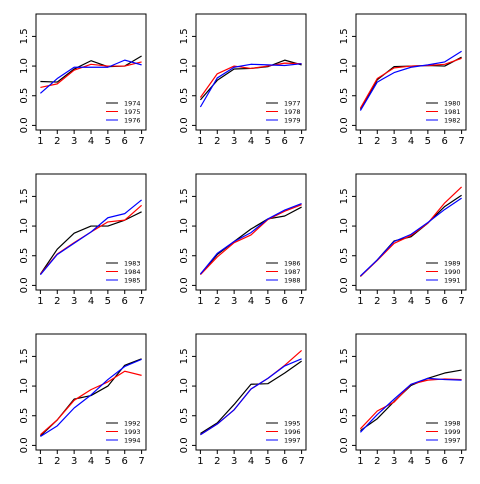 This screenshot has width=480, height=484. Describe the element at coordinates (132, 280) in the screenshot. I see `legend-label: 1985` at that location.